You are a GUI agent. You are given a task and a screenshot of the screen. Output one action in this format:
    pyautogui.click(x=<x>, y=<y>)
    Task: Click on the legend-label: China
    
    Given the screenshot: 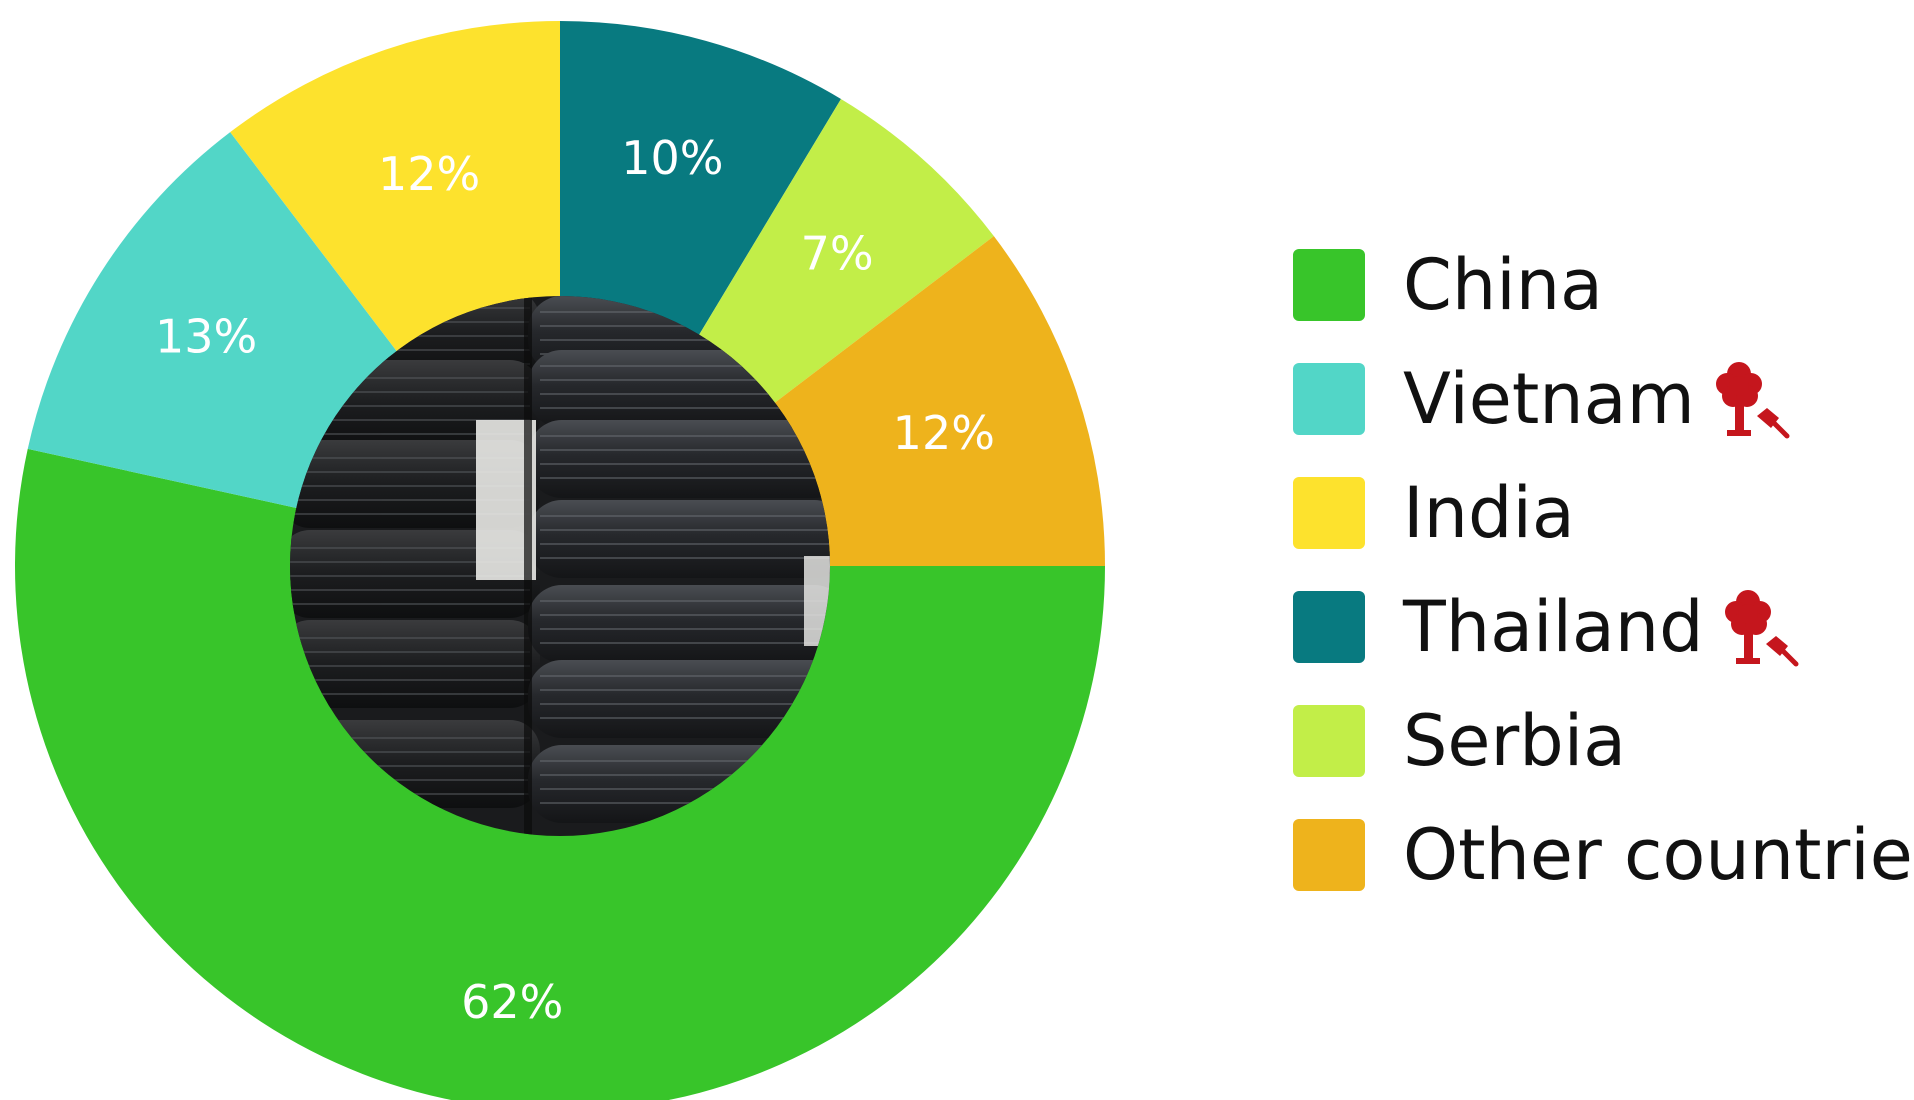 What is the action you would take?
    pyautogui.click(x=1503, y=285)
    